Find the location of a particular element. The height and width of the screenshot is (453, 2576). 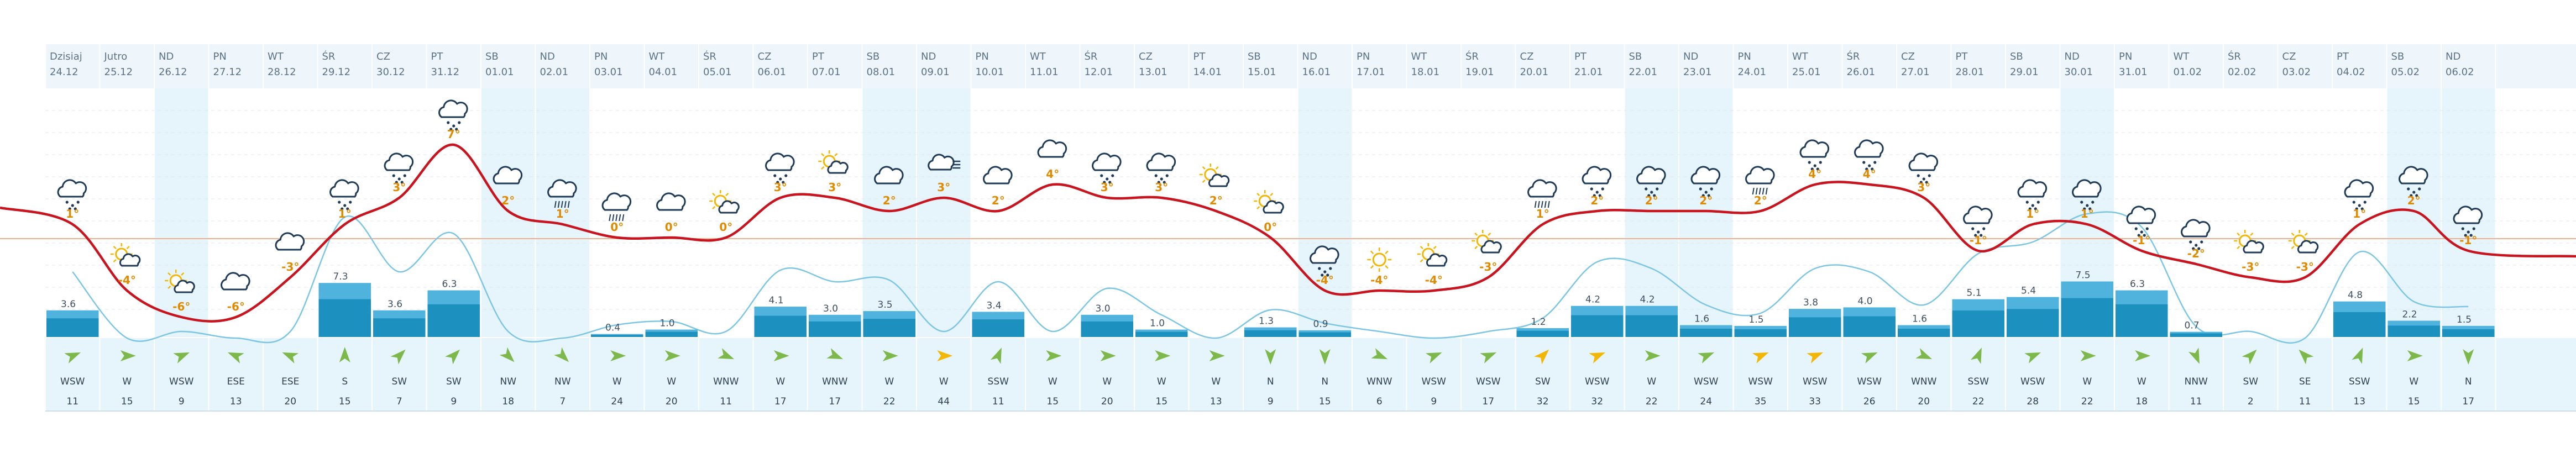

wind-speed-label: 2 is located at coordinates (2251, 401).